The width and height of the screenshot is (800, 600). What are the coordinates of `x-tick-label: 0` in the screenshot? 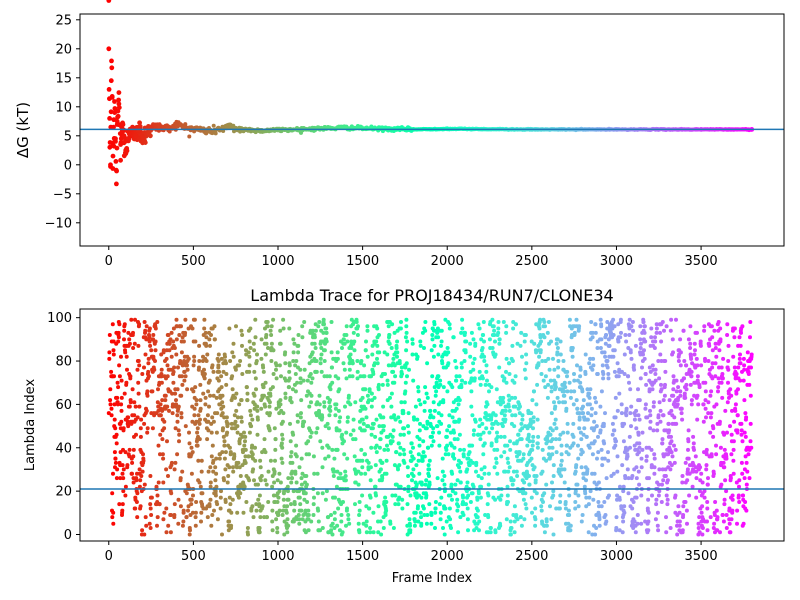 It's located at (109, 261).